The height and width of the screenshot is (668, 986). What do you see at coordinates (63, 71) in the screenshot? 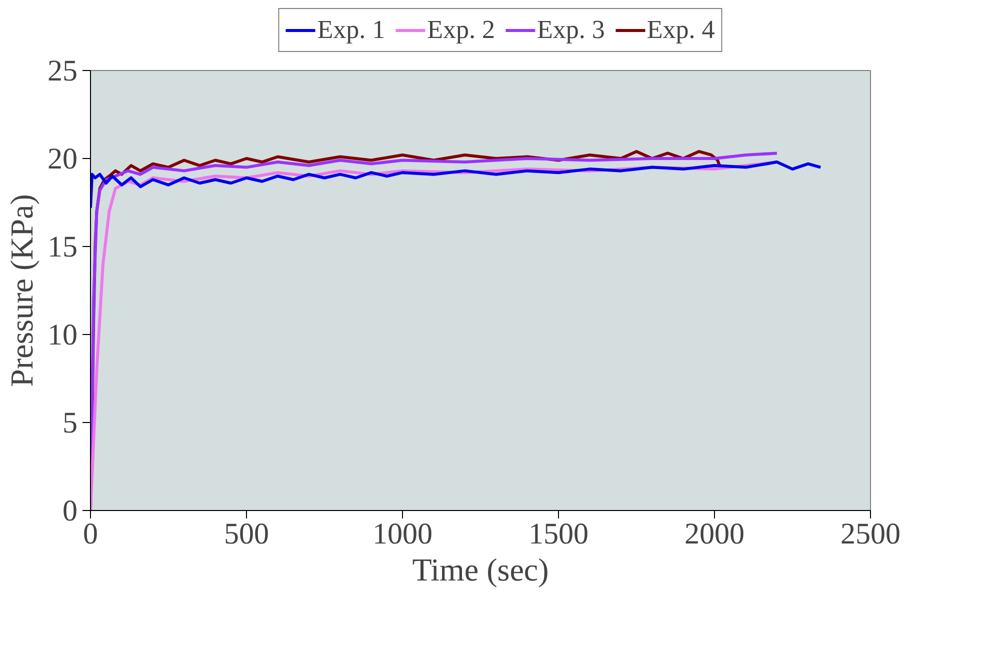
I see `y-tick-label: 25` at bounding box center [63, 71].